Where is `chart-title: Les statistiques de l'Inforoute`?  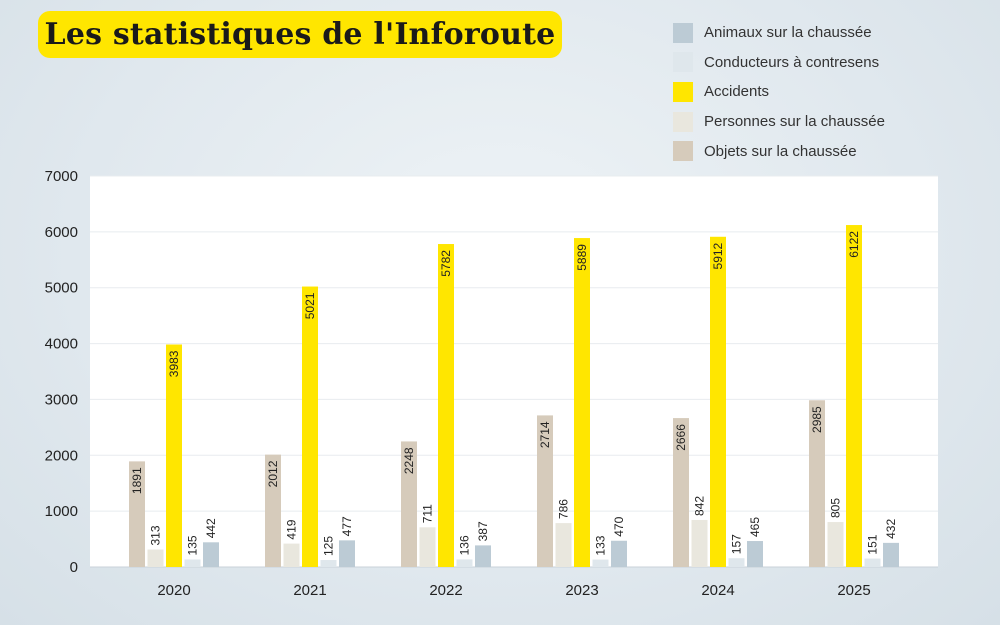
chart-title: Les statistiques de l'Inforoute is located at coordinates (300, 34).